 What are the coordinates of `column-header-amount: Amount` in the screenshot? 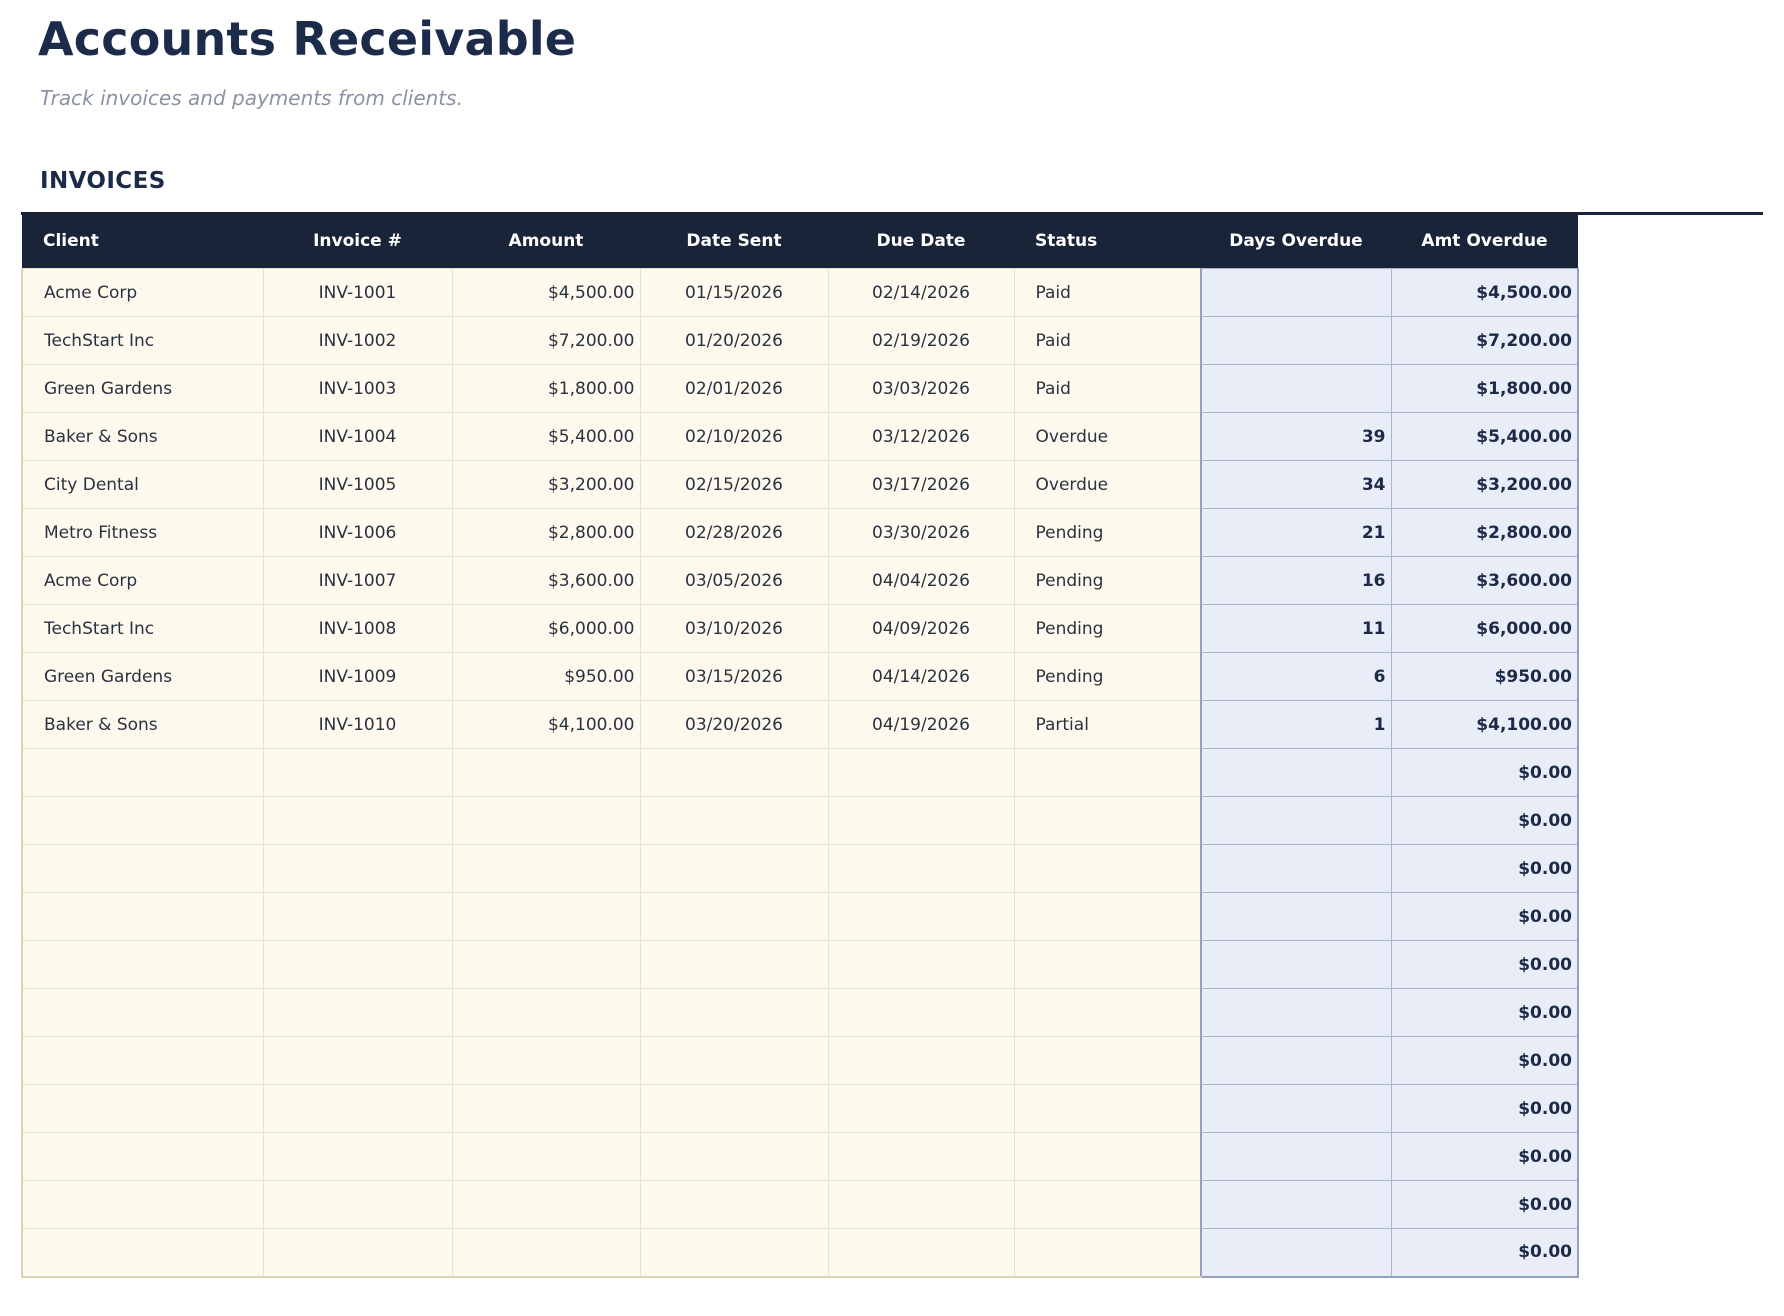 It's located at (546, 241).